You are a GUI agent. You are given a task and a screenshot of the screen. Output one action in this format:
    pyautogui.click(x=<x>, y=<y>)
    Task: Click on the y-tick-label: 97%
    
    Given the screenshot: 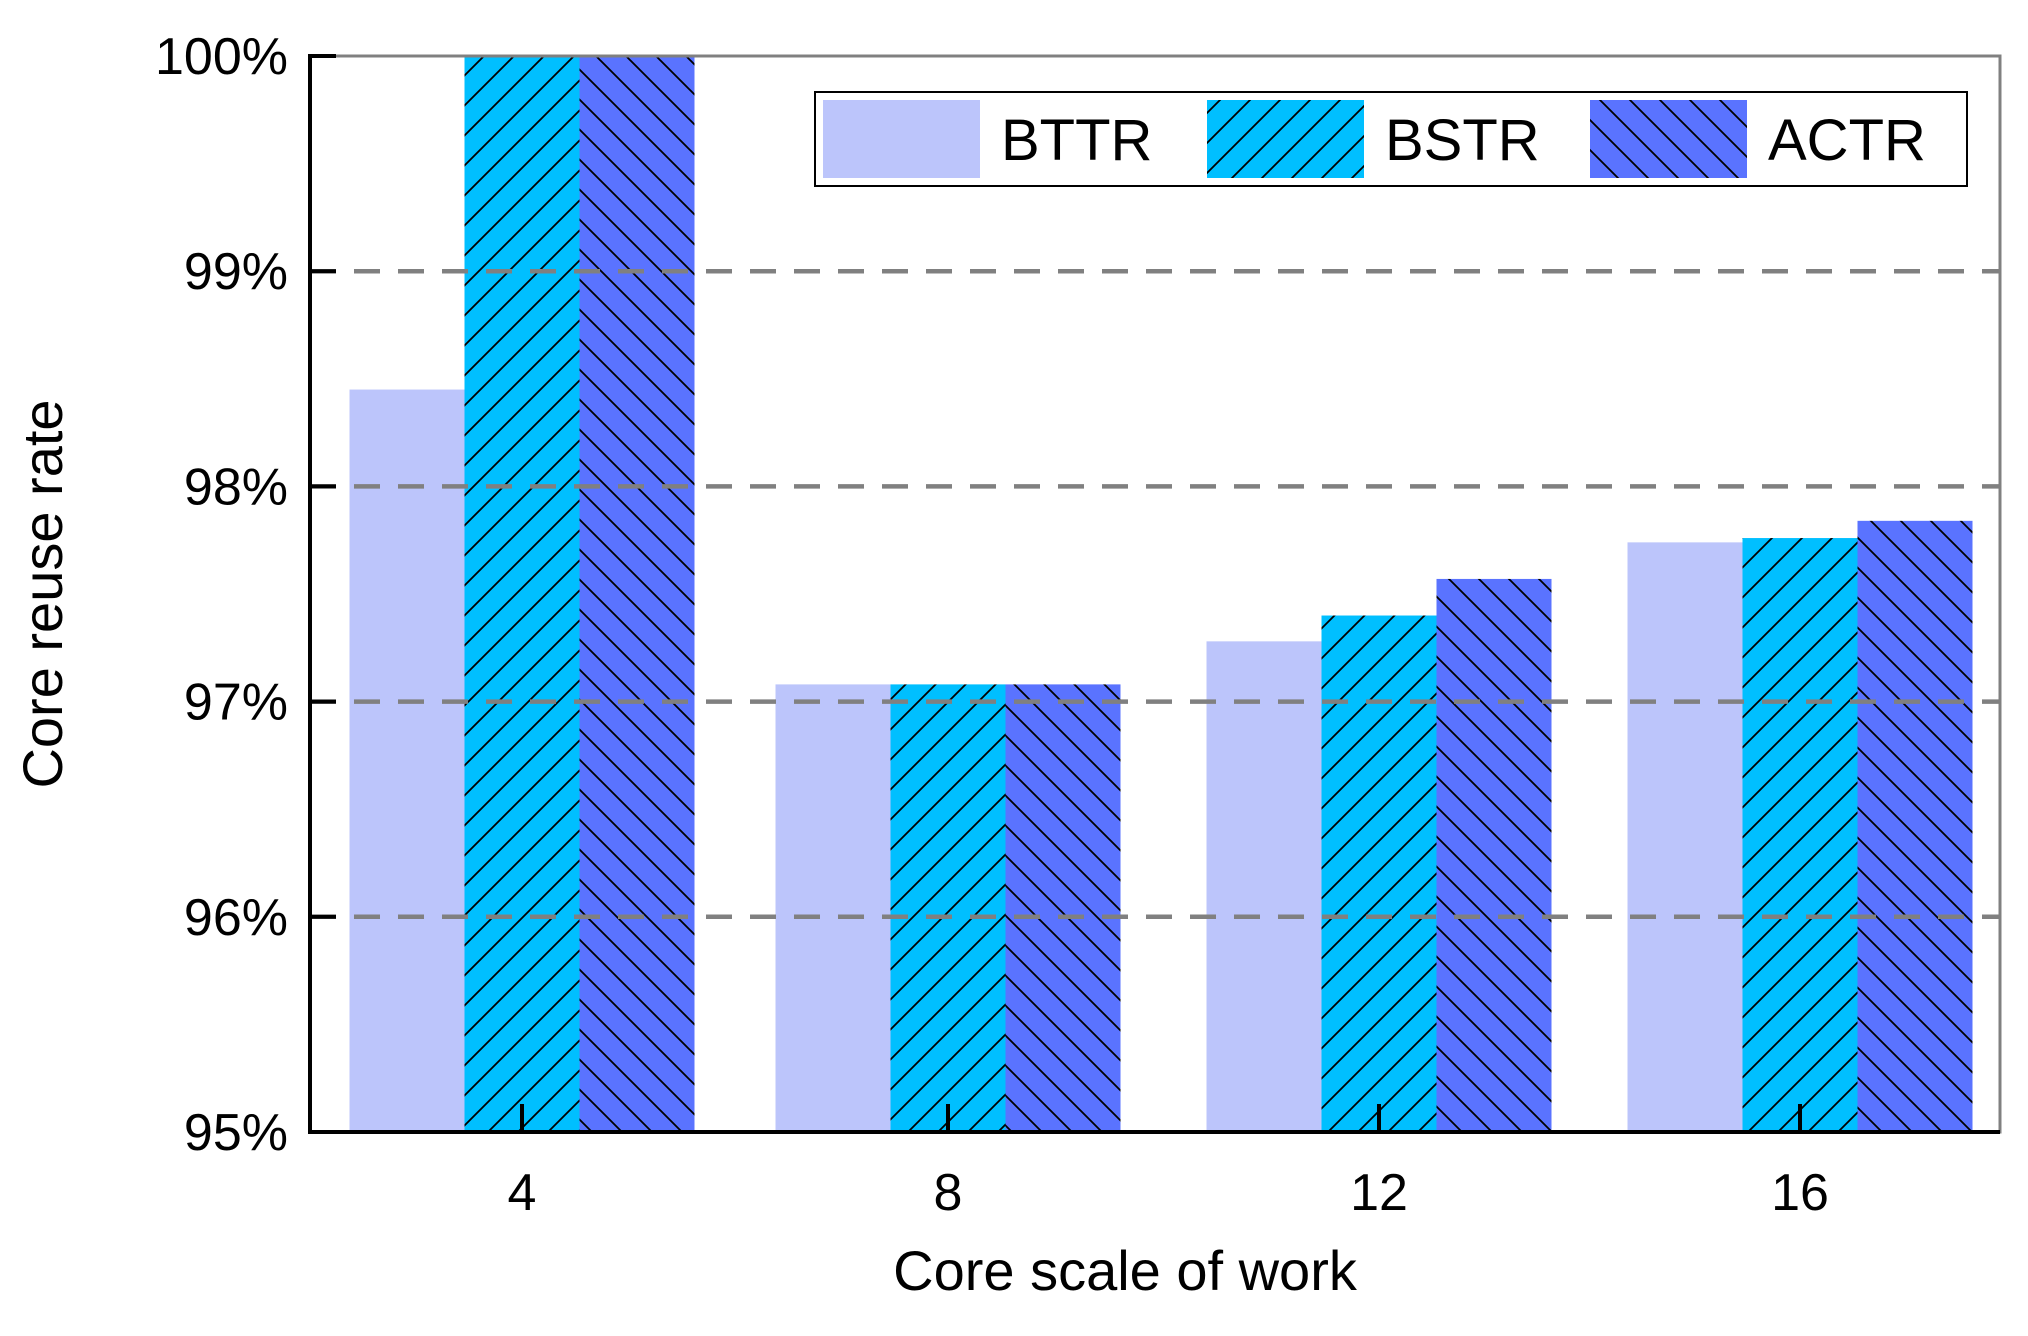 What is the action you would take?
    pyautogui.click(x=236, y=703)
    